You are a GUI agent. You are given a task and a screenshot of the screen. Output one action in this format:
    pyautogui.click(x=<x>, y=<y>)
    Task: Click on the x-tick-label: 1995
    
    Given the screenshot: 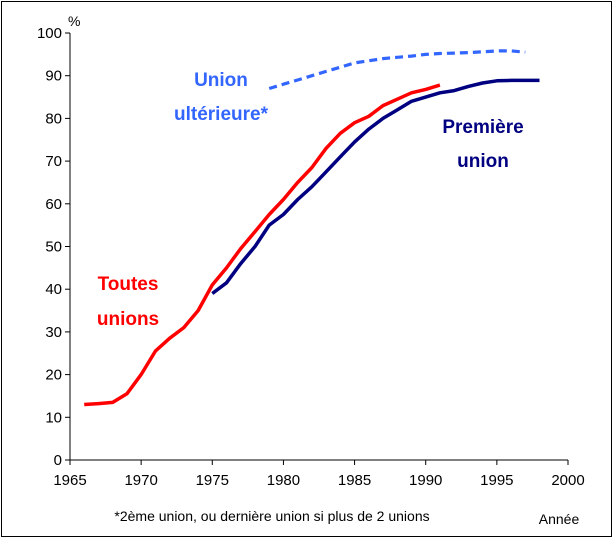 What is the action you would take?
    pyautogui.click(x=496, y=480)
    